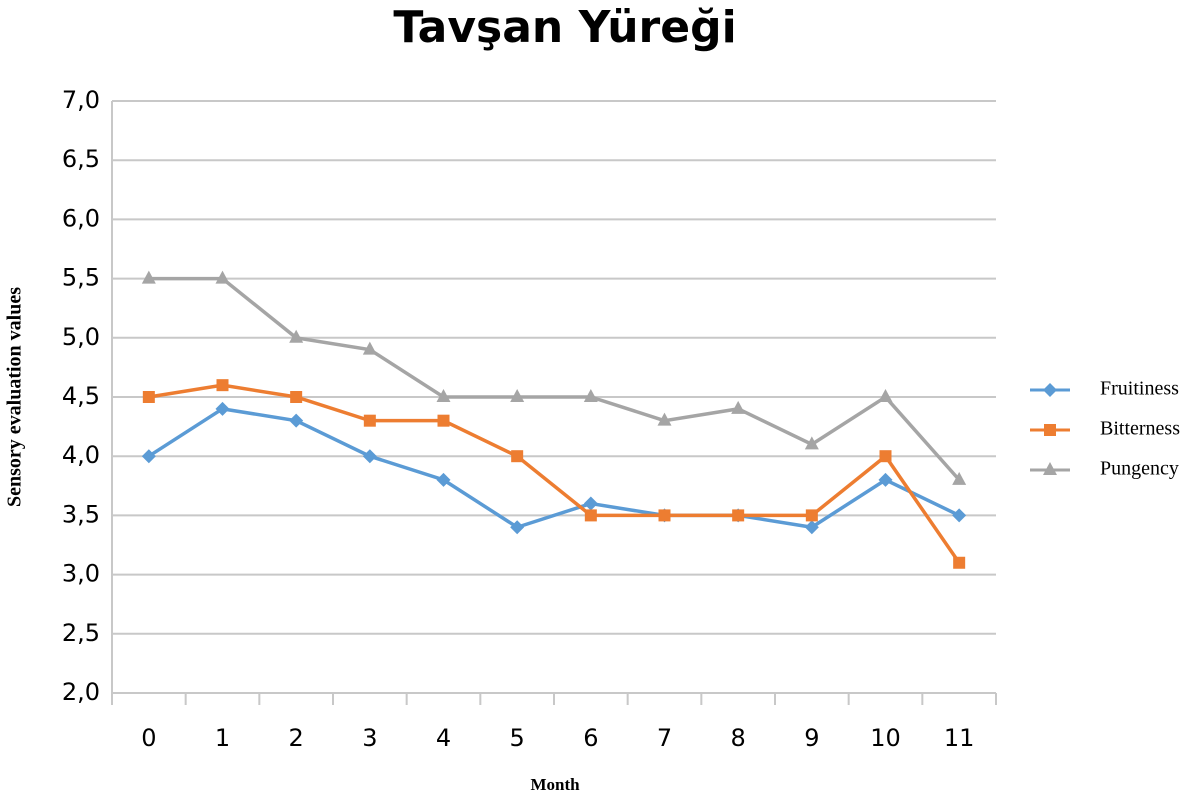 This screenshot has height=798, width=1200. Describe the element at coordinates (81, 692) in the screenshot. I see `y-tick-label: 2,0` at that location.